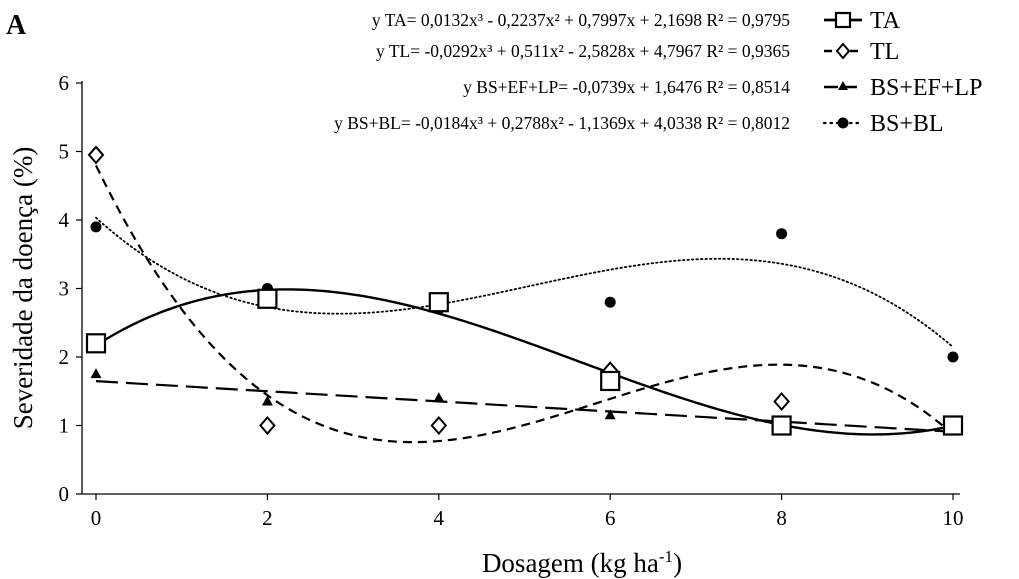 Image resolution: width=1019 pixels, height=579 pixels. What do you see at coordinates (843, 51) in the screenshot?
I see `legend-marker-diamond` at bounding box center [843, 51].